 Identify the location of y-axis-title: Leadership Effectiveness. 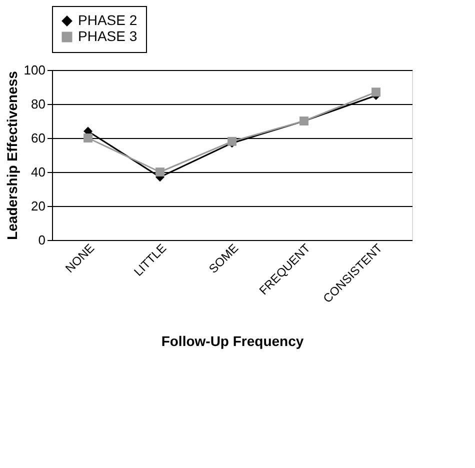
(12, 155).